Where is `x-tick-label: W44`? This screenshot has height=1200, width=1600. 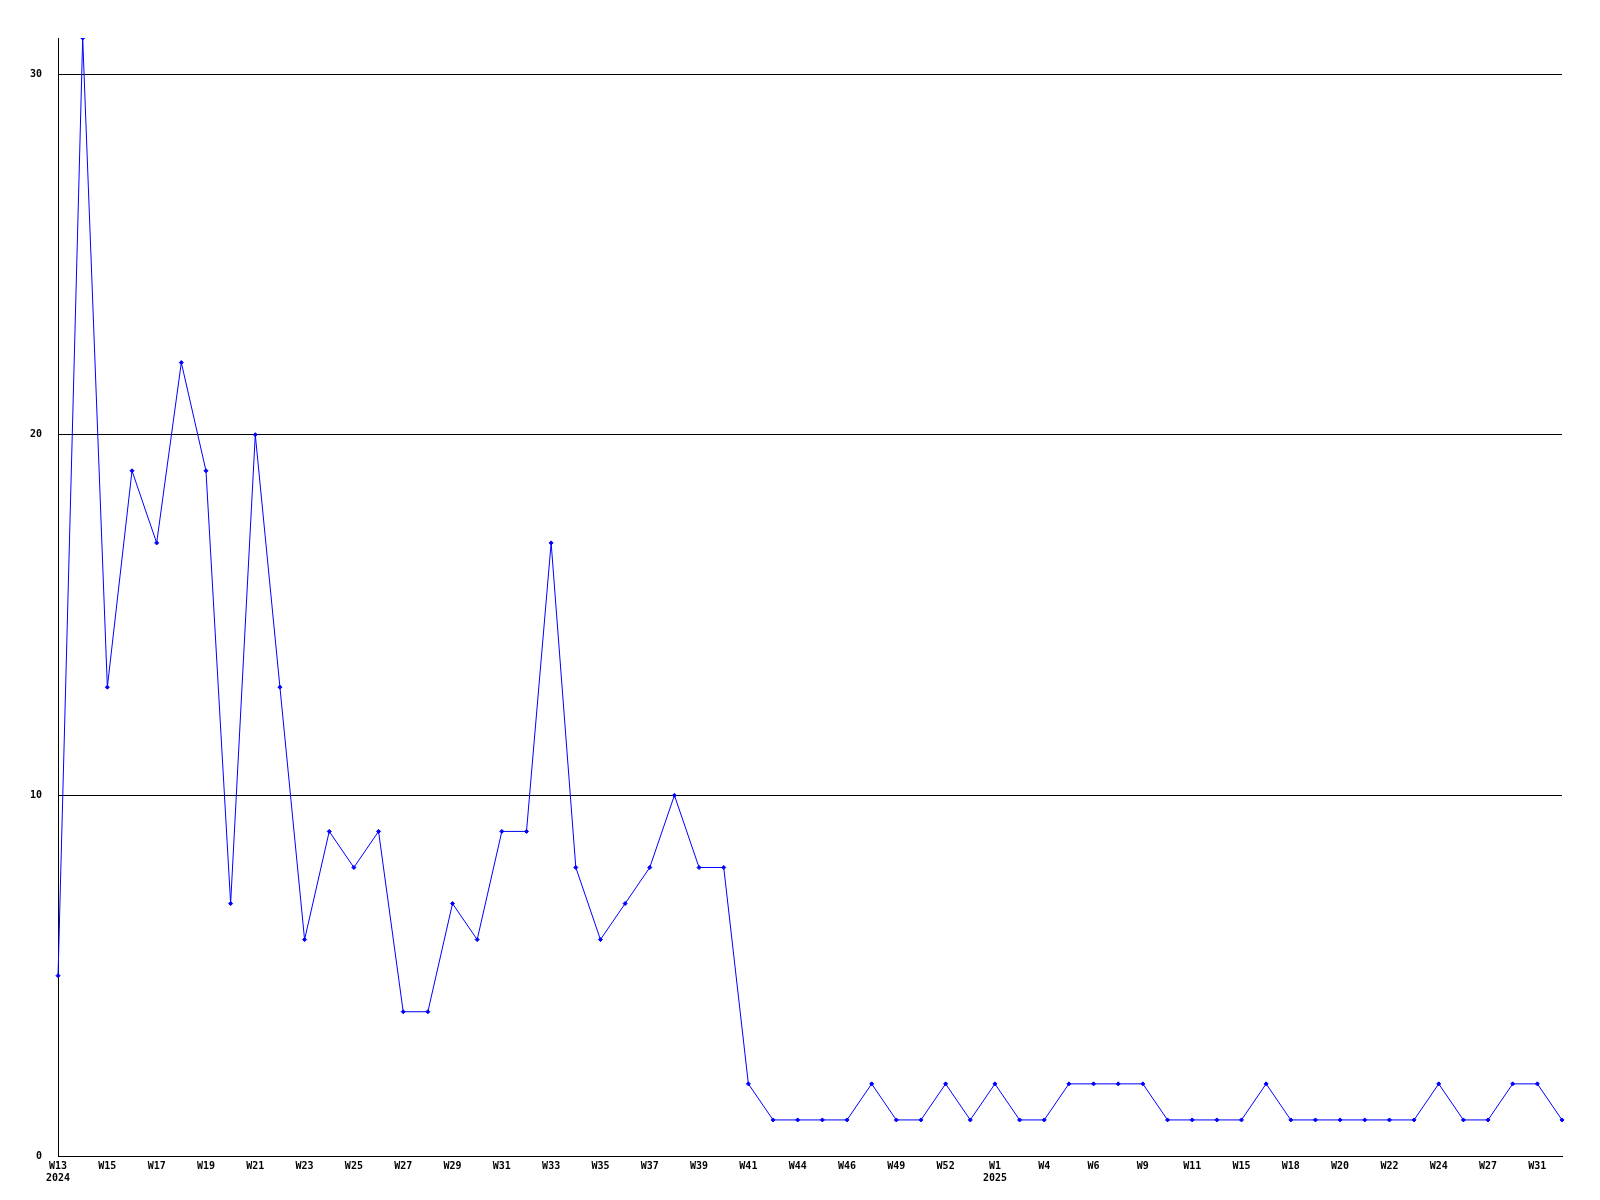
x-tick-label: W44 is located at coordinates (797, 1165).